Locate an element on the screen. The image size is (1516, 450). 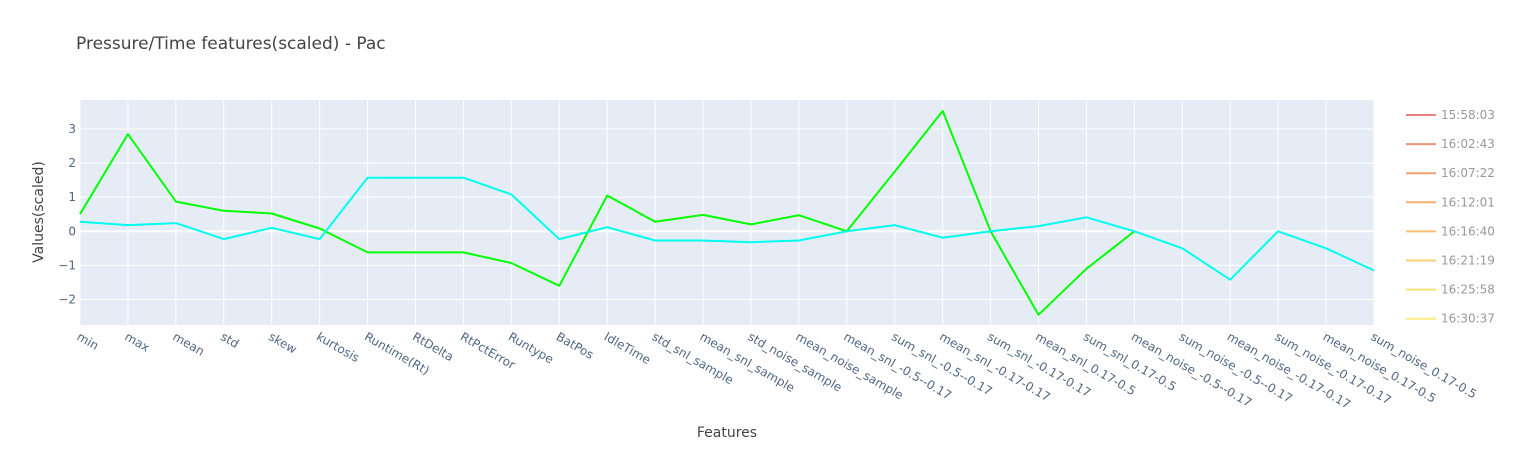
x-tick-label: mean is located at coordinates (188, 343).